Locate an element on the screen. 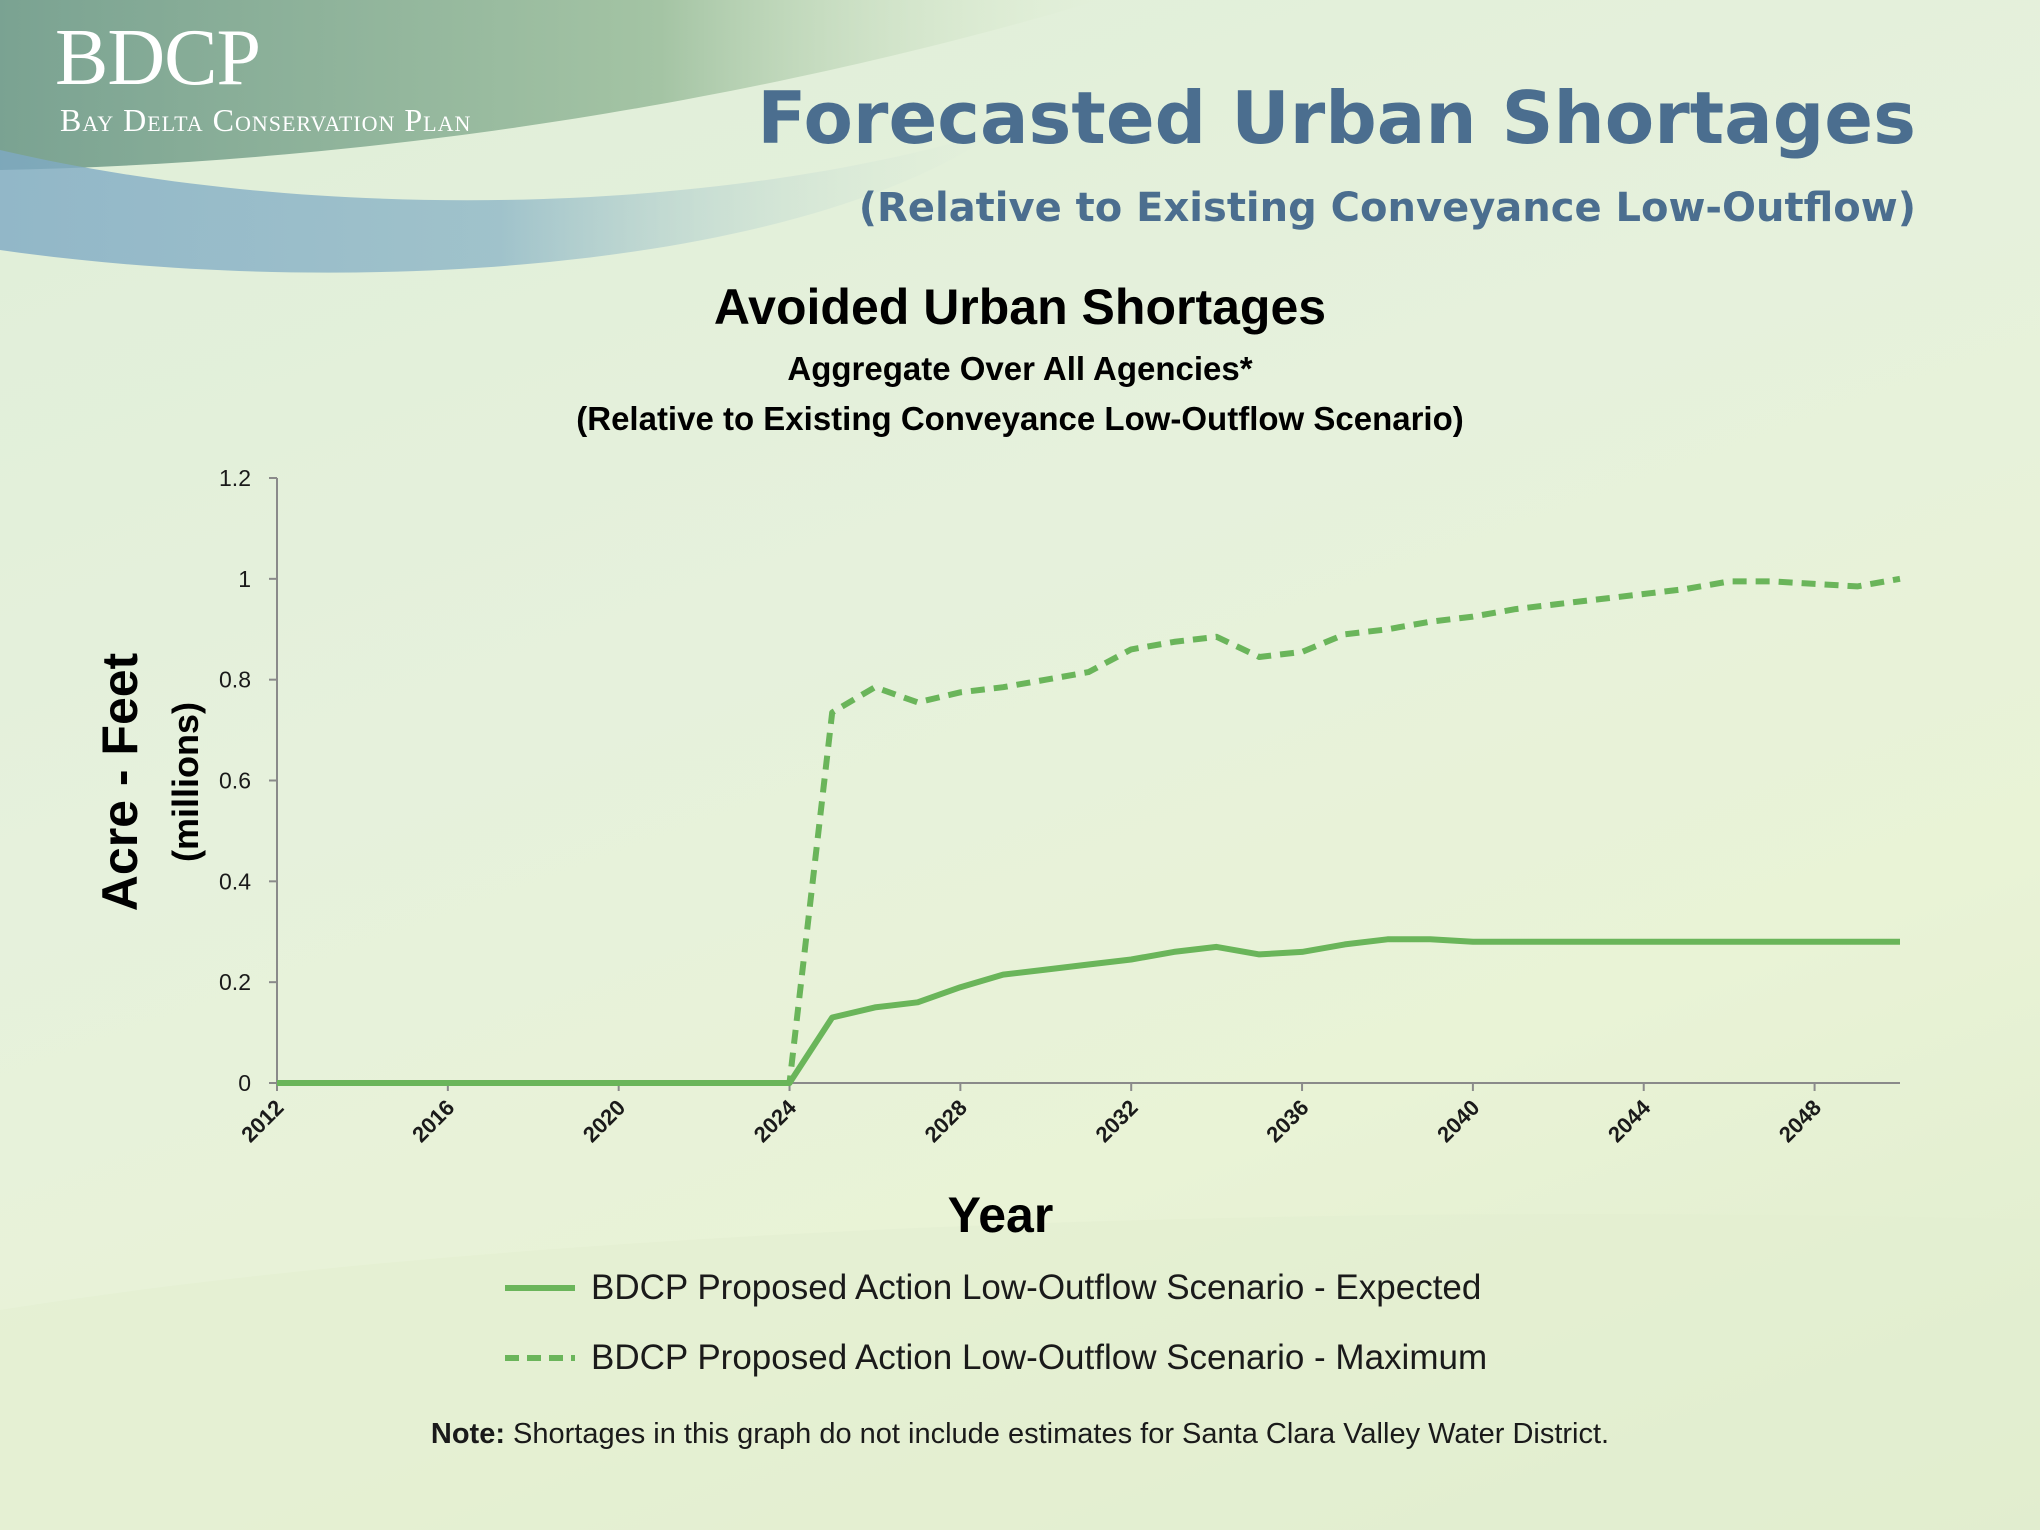  legend-swatch-solid is located at coordinates (540, 1288).